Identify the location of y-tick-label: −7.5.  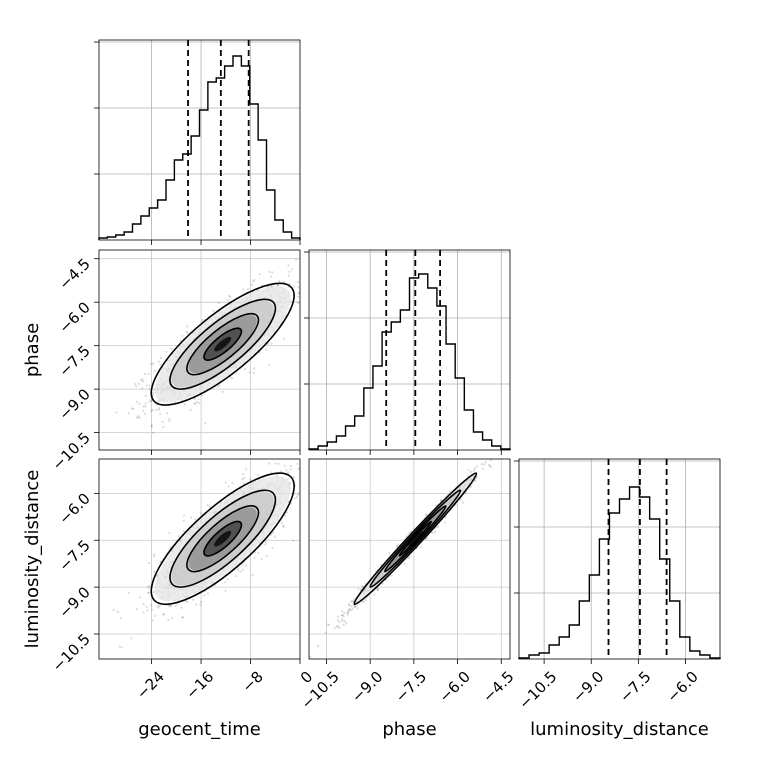
(74, 361).